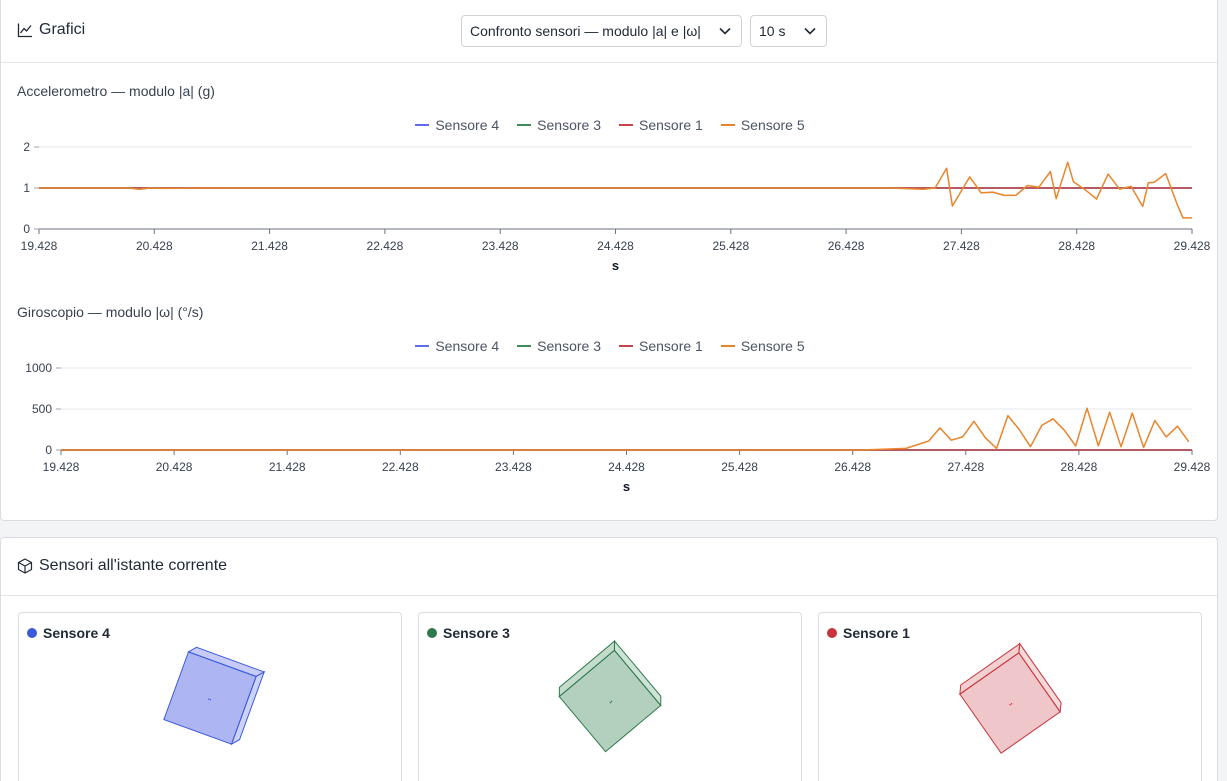 This screenshot has width=1227, height=781. I want to click on gyro-chart-title: Giroscopio — modulo |ω| (°/s), so click(110, 312).